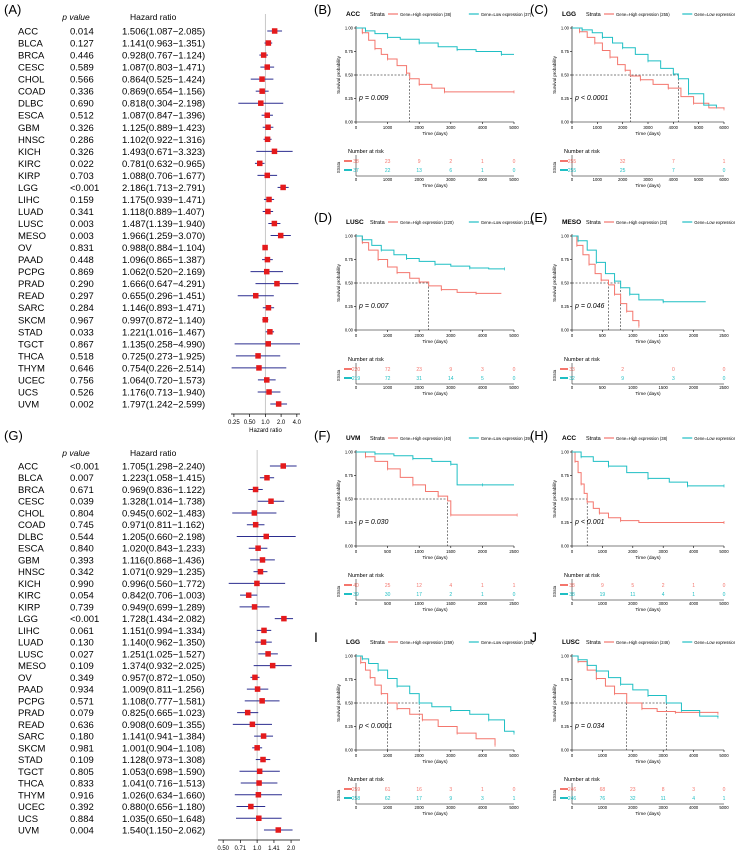 The height and width of the screenshot is (857, 735). I want to click on p-value: 0.745, so click(82, 525).